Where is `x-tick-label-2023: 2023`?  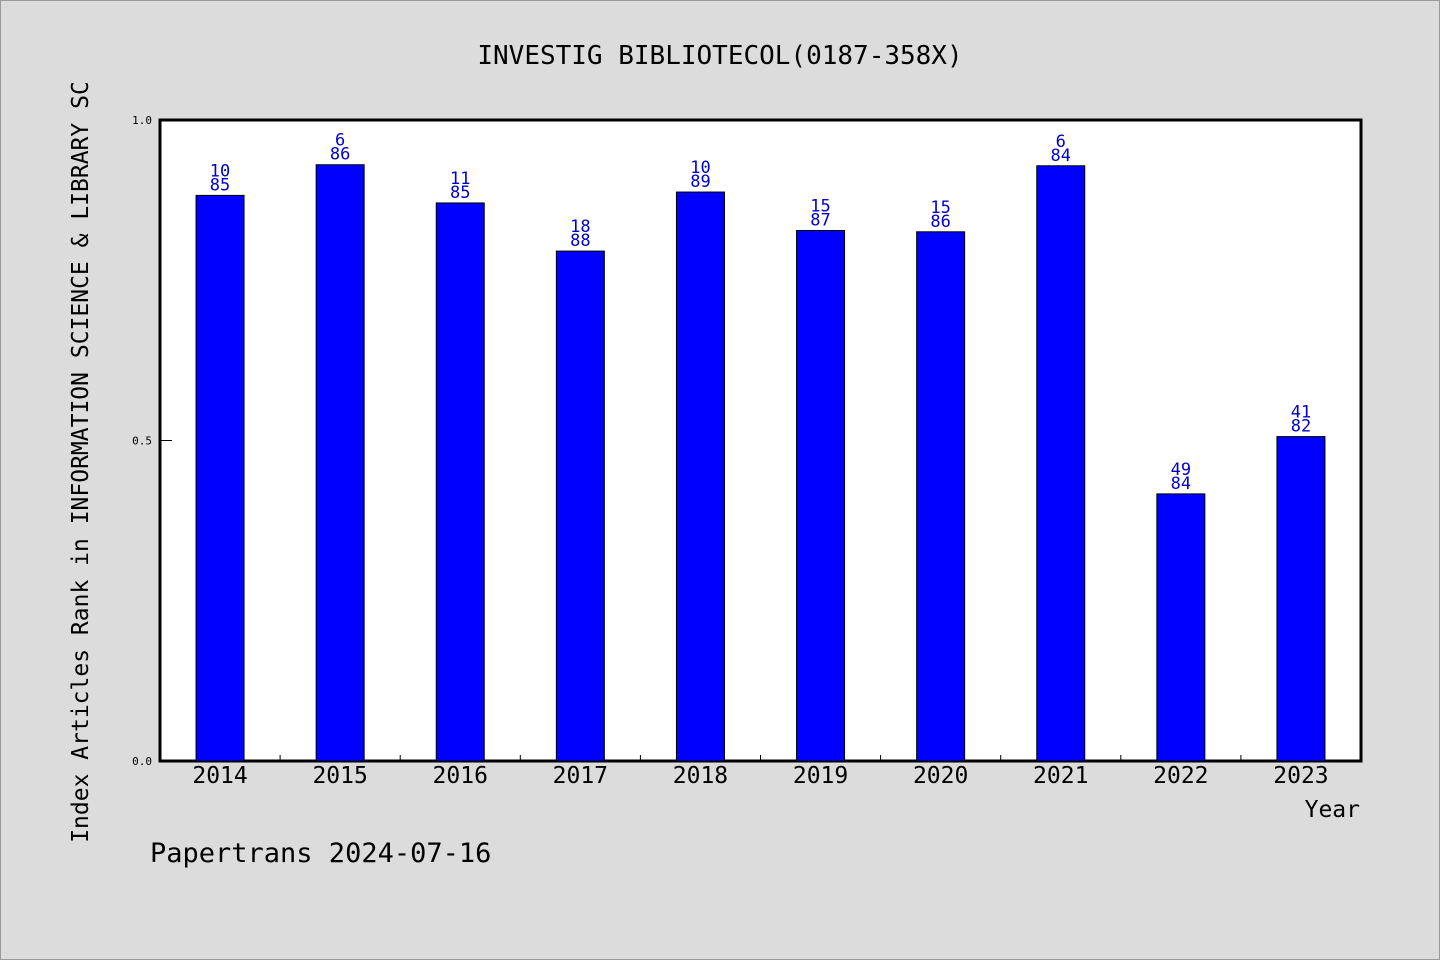
x-tick-label-2023: 2023 is located at coordinates (1300, 776).